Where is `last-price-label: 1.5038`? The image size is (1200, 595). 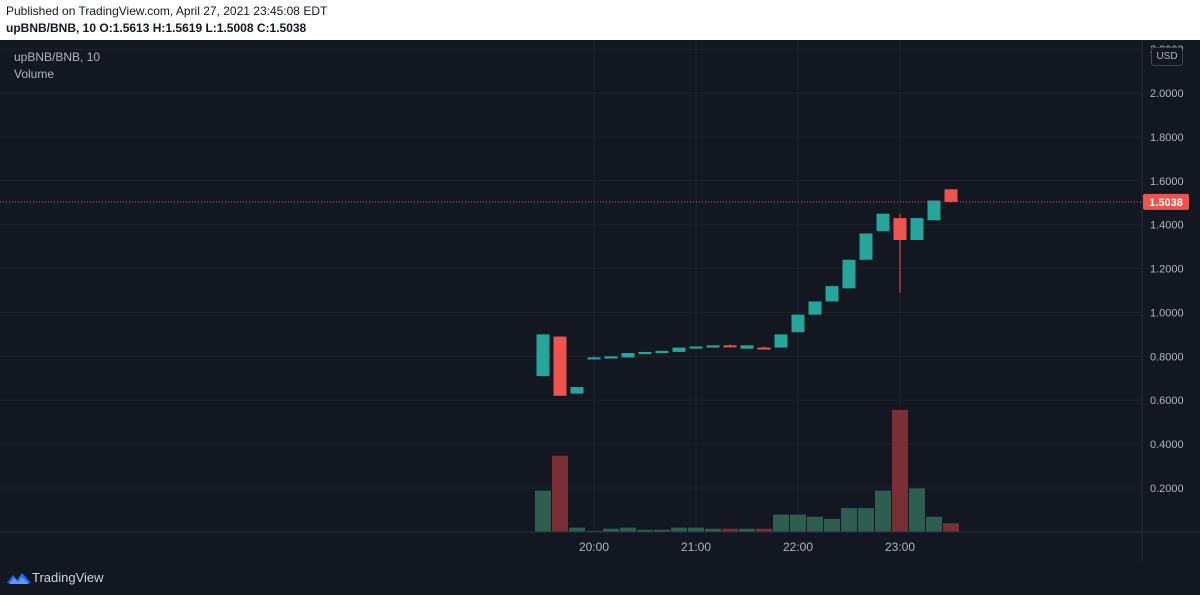 last-price-label: 1.5038 is located at coordinates (1166, 203).